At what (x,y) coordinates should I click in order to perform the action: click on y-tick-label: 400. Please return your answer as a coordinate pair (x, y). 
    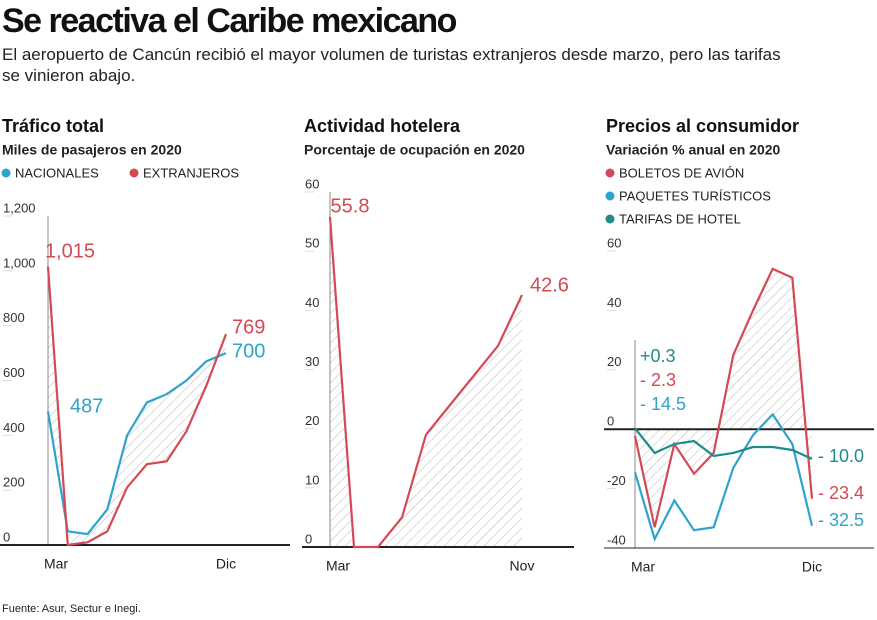
    Looking at the image, I should click on (14, 427).